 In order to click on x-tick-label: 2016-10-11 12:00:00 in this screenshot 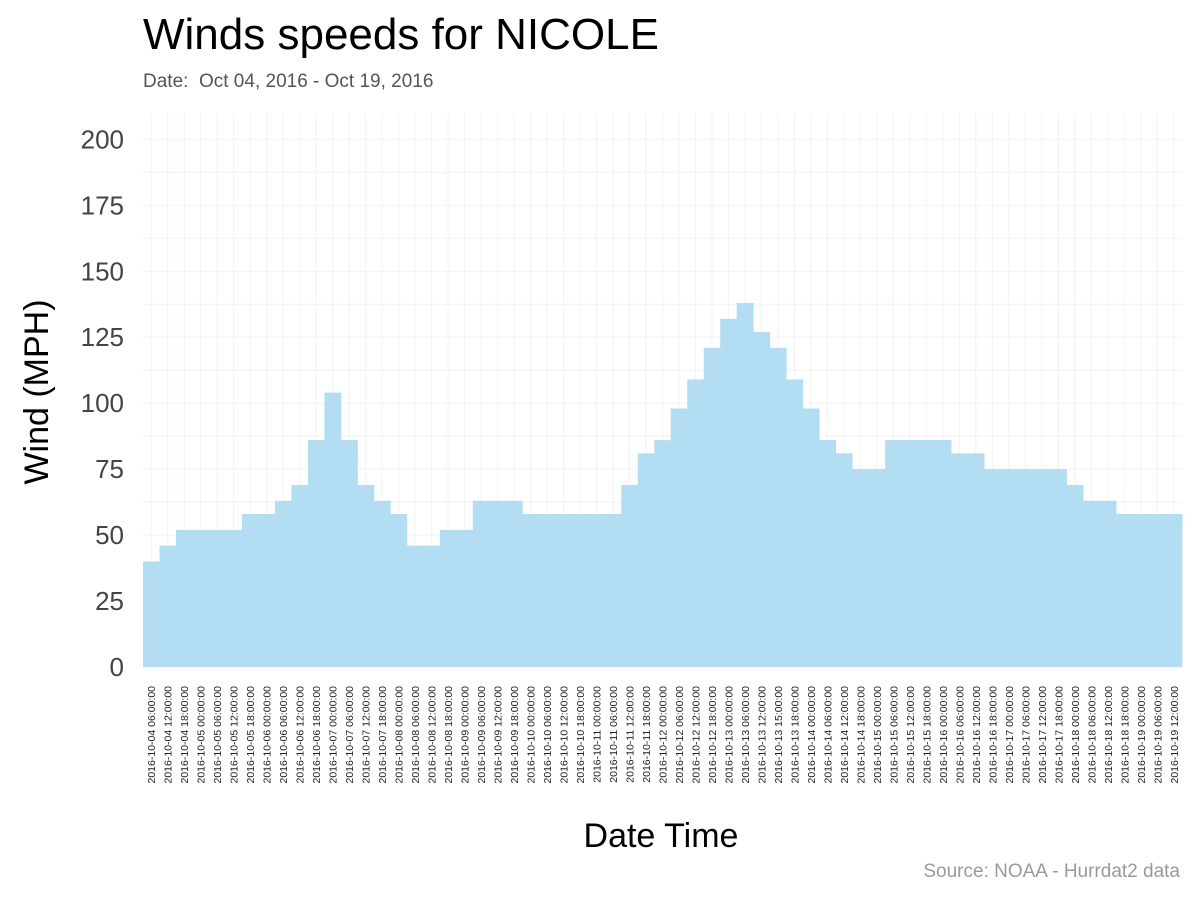, I will do `click(631, 734)`.